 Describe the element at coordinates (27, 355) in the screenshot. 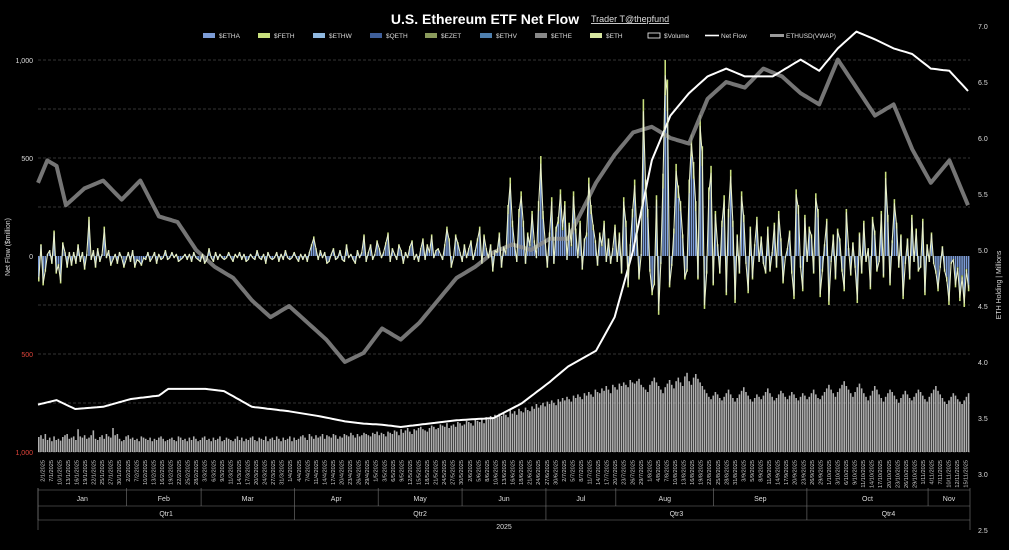

I see `left-tick-label: 500` at that location.